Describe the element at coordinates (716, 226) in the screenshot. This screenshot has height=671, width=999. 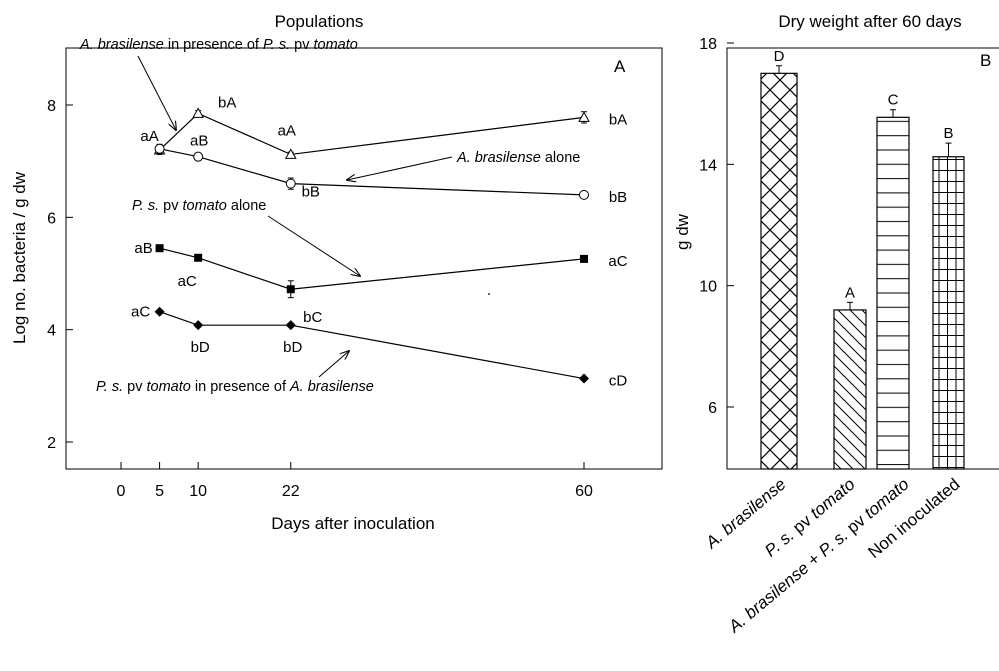
I see `panel-b-y-ticks: 6 10 14 18` at that location.